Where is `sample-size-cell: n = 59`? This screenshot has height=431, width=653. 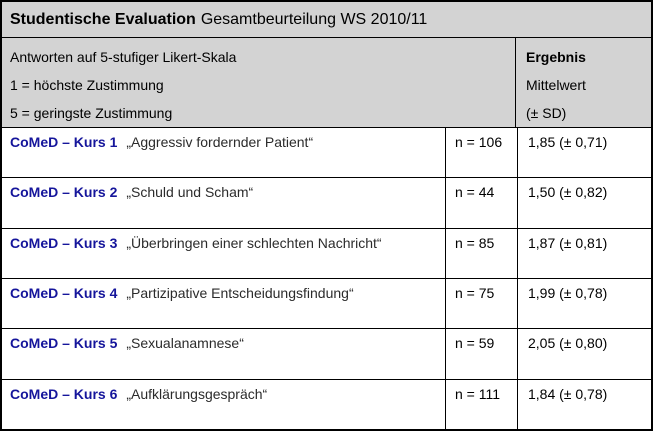
sample-size-cell: n = 59 is located at coordinates (481, 354).